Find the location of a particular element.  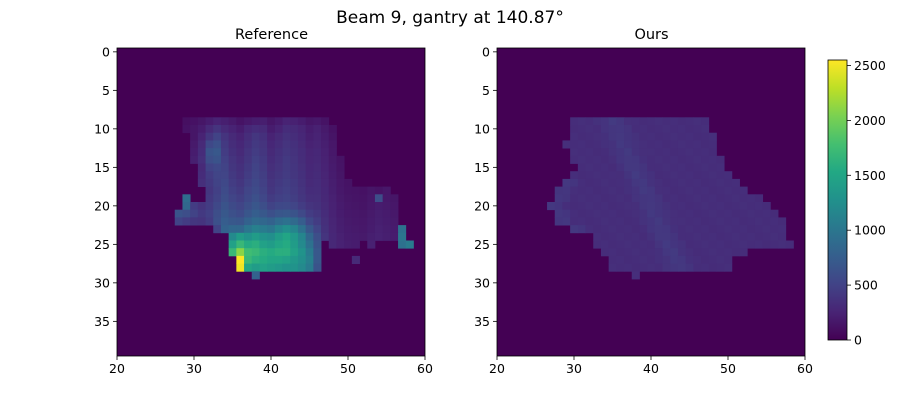

y-tick-label: 25 is located at coordinates (102, 244).